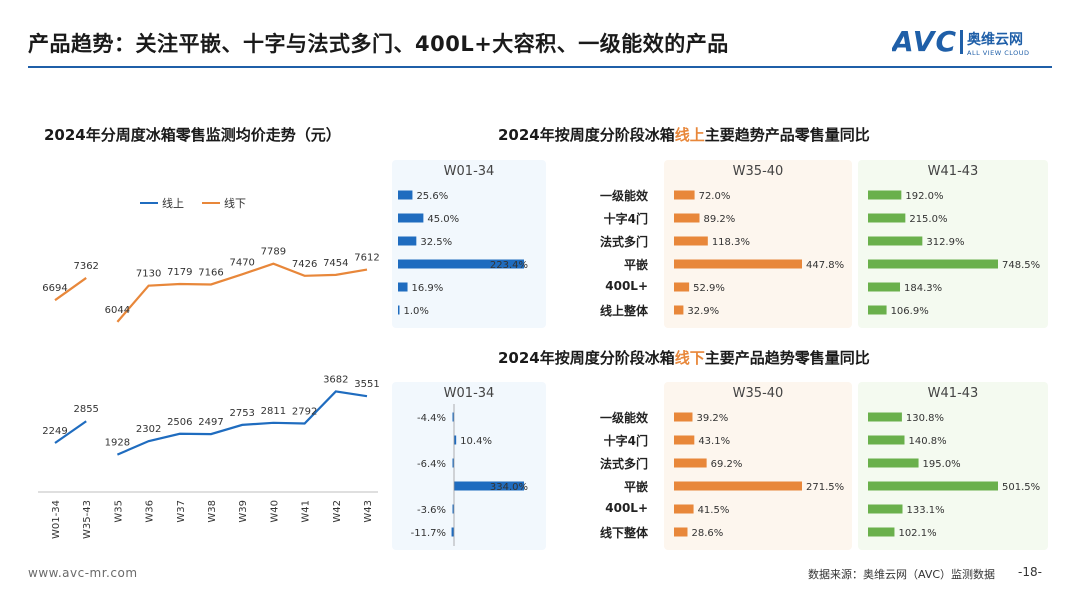 The width and height of the screenshot is (1080, 608). Describe the element at coordinates (469, 475) in the screenshot. I see `offline-bars-w01-34: -4.4% 10.4% -6.4% 334.0% -3.6% -11.7%` at that location.